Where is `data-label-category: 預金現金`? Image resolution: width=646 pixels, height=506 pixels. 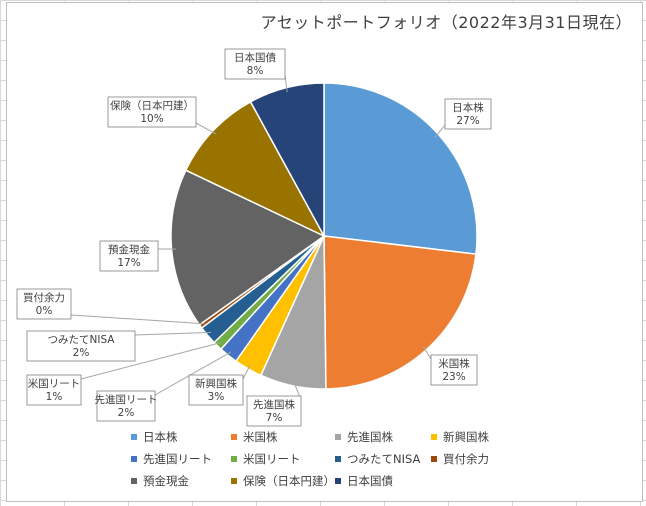 data-label-category: 預金現金 is located at coordinates (129, 249).